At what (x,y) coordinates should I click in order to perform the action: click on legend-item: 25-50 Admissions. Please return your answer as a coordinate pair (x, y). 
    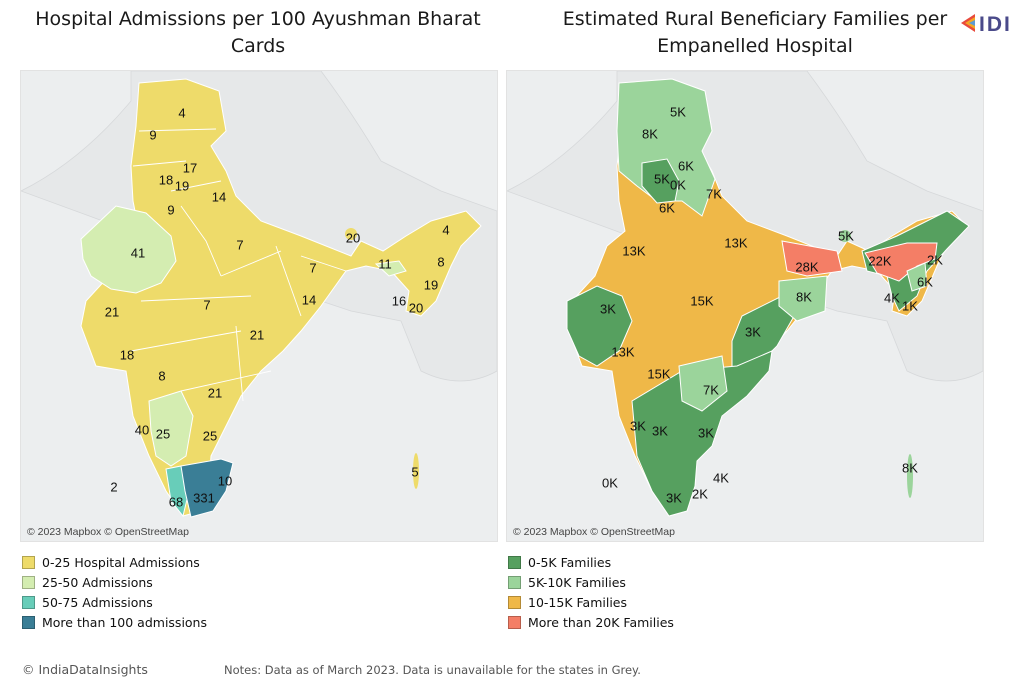
    Looking at the image, I should click on (114, 582).